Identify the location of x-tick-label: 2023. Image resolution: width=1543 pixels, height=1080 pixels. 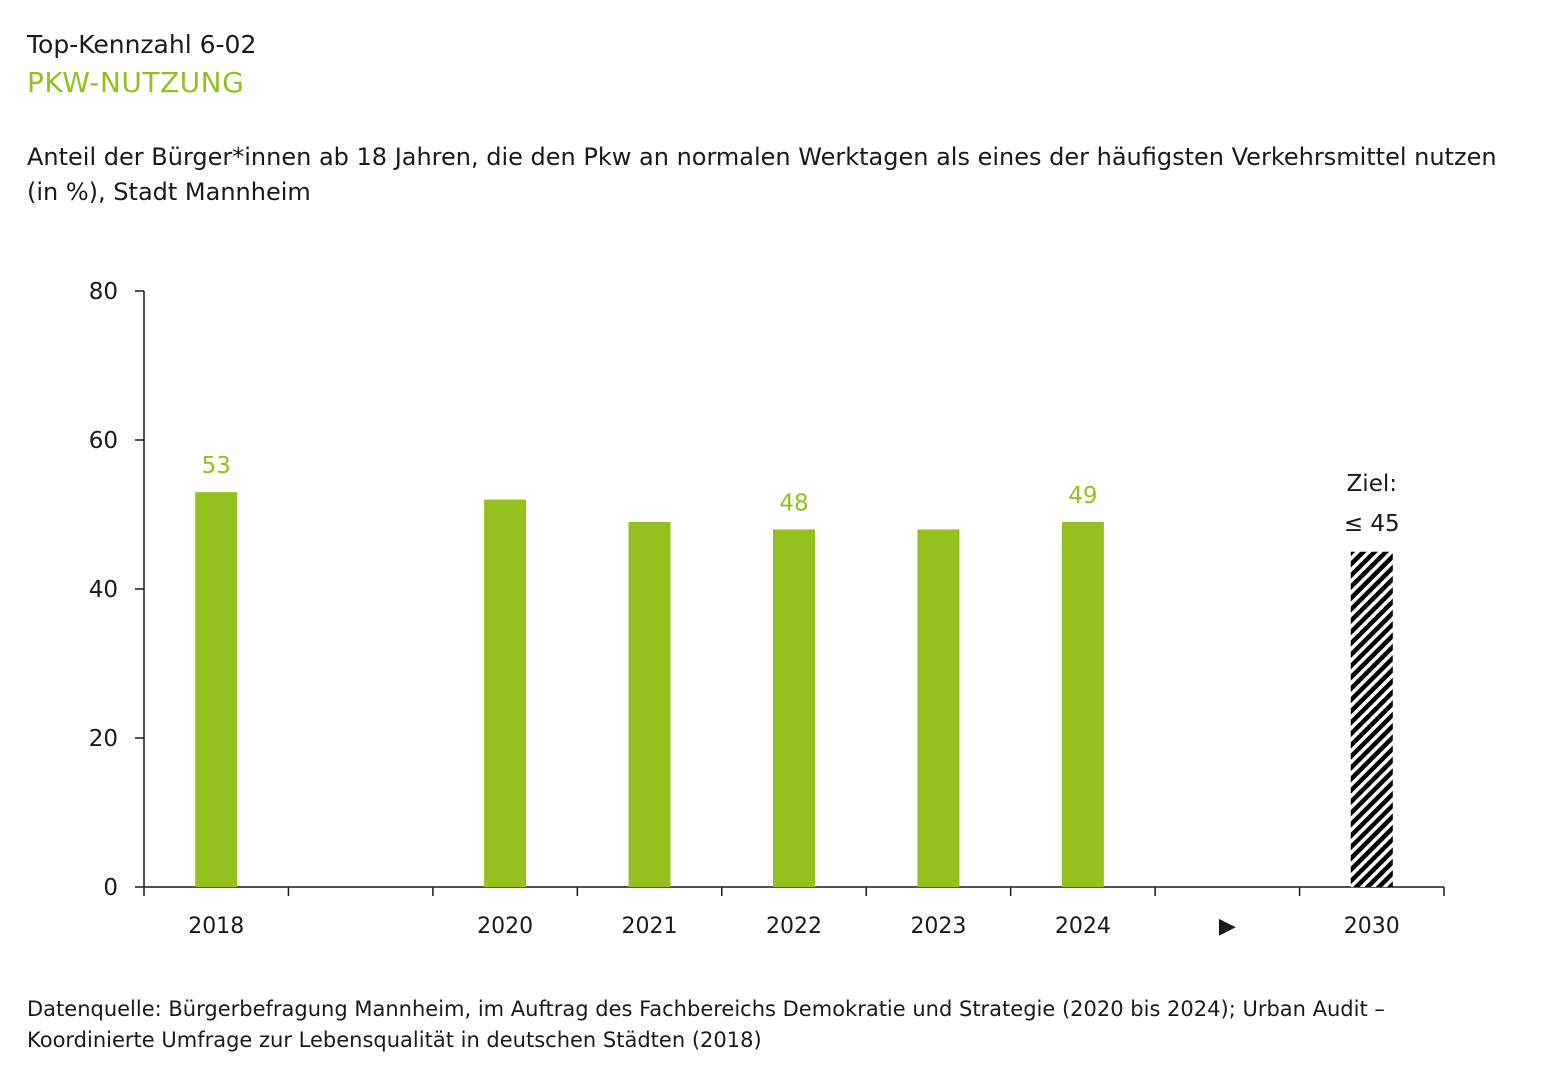
(938, 926).